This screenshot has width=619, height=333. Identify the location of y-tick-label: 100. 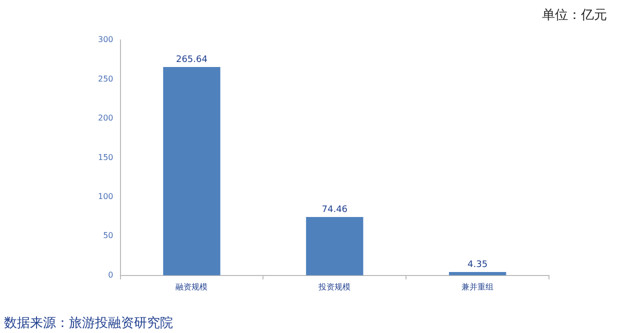
(106, 197).